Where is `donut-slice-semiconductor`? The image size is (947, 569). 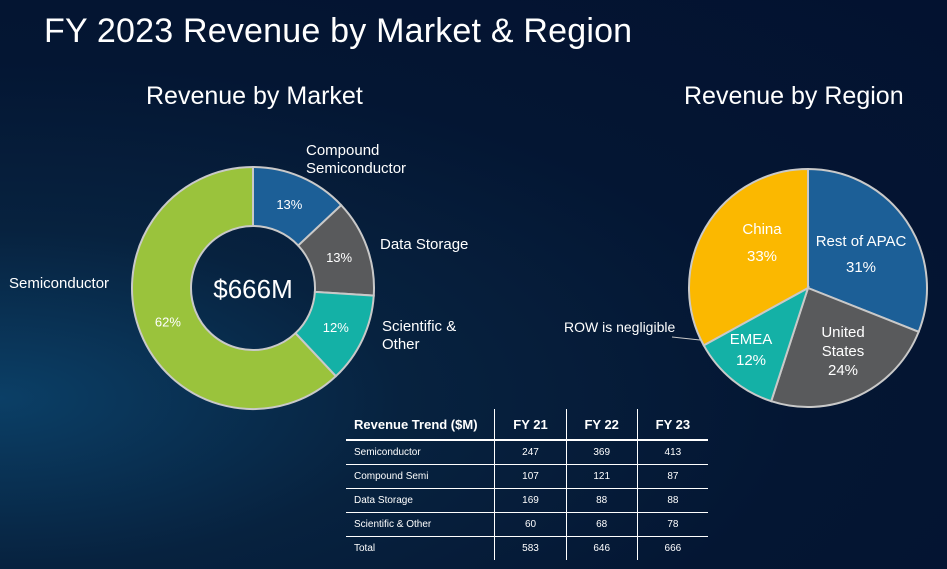 donut-slice-semiconductor is located at coordinates (234, 287).